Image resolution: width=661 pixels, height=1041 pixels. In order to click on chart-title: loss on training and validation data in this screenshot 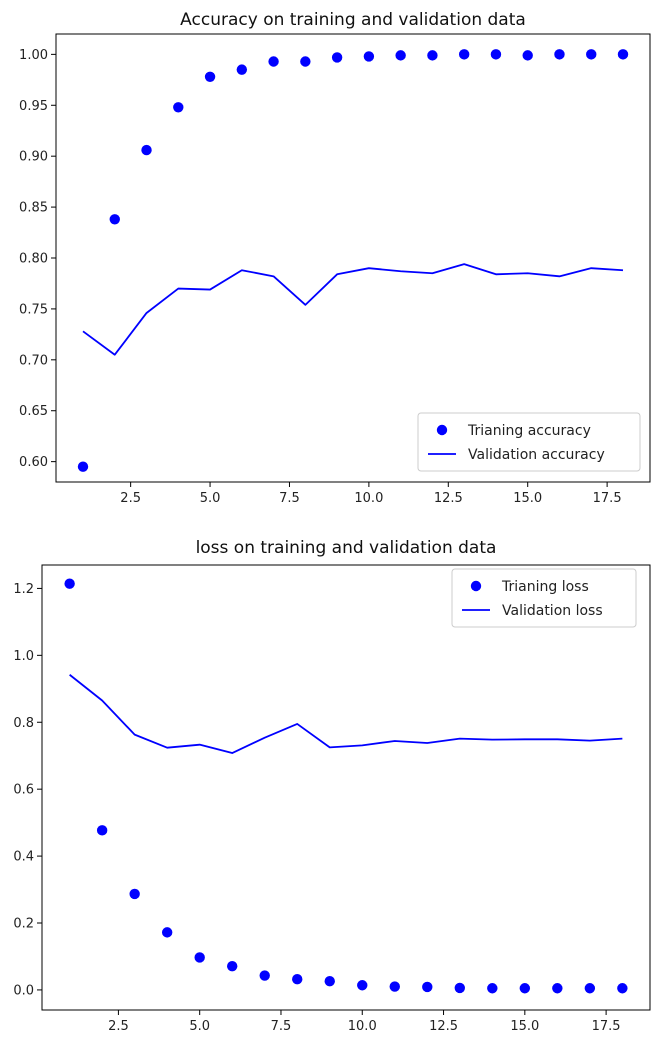, I will do `click(346, 548)`.